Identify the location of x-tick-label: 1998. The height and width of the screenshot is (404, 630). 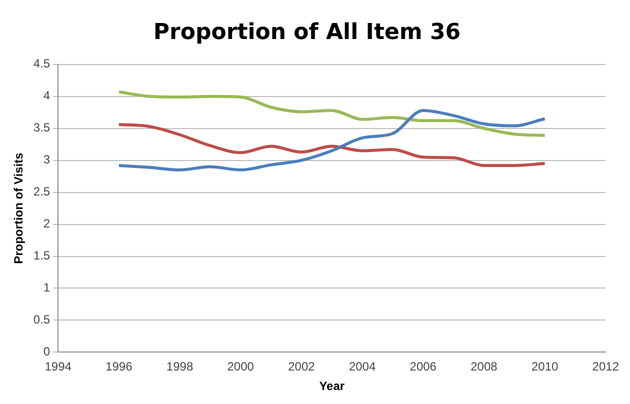
(180, 367).